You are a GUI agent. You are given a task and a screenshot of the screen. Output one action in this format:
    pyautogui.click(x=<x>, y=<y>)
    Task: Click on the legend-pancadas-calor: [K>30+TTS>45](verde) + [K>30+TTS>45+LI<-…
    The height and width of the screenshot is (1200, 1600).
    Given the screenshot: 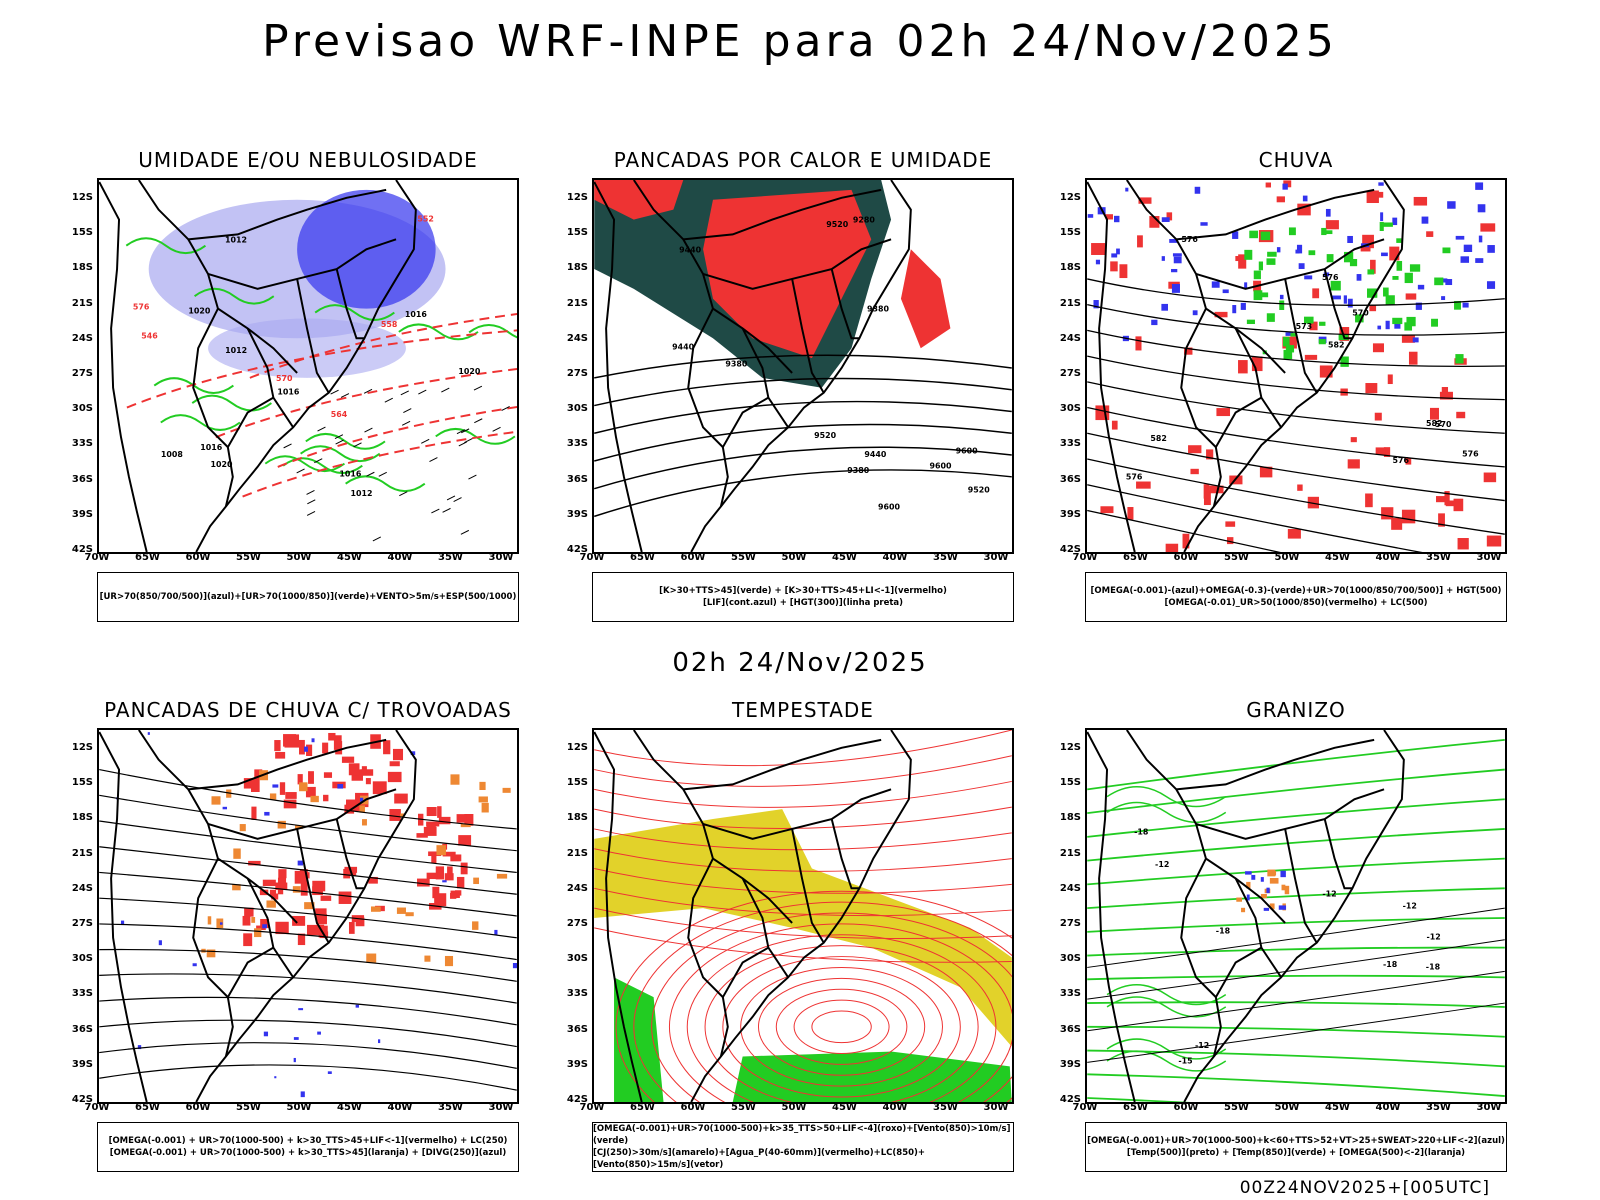 What is the action you would take?
    pyautogui.click(x=803, y=597)
    